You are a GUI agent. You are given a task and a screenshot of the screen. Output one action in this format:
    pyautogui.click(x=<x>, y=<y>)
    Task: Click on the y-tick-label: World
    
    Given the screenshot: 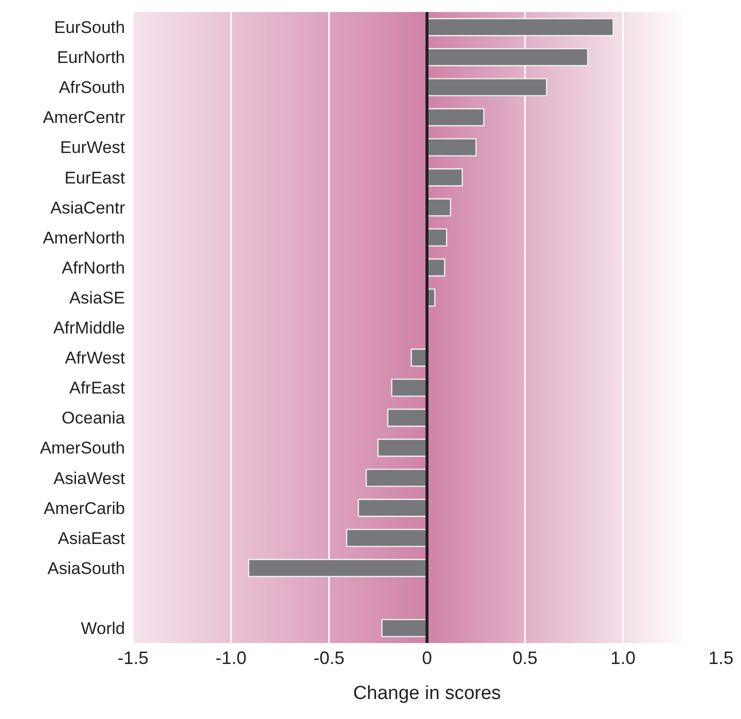 What is the action you would take?
    pyautogui.click(x=102, y=628)
    